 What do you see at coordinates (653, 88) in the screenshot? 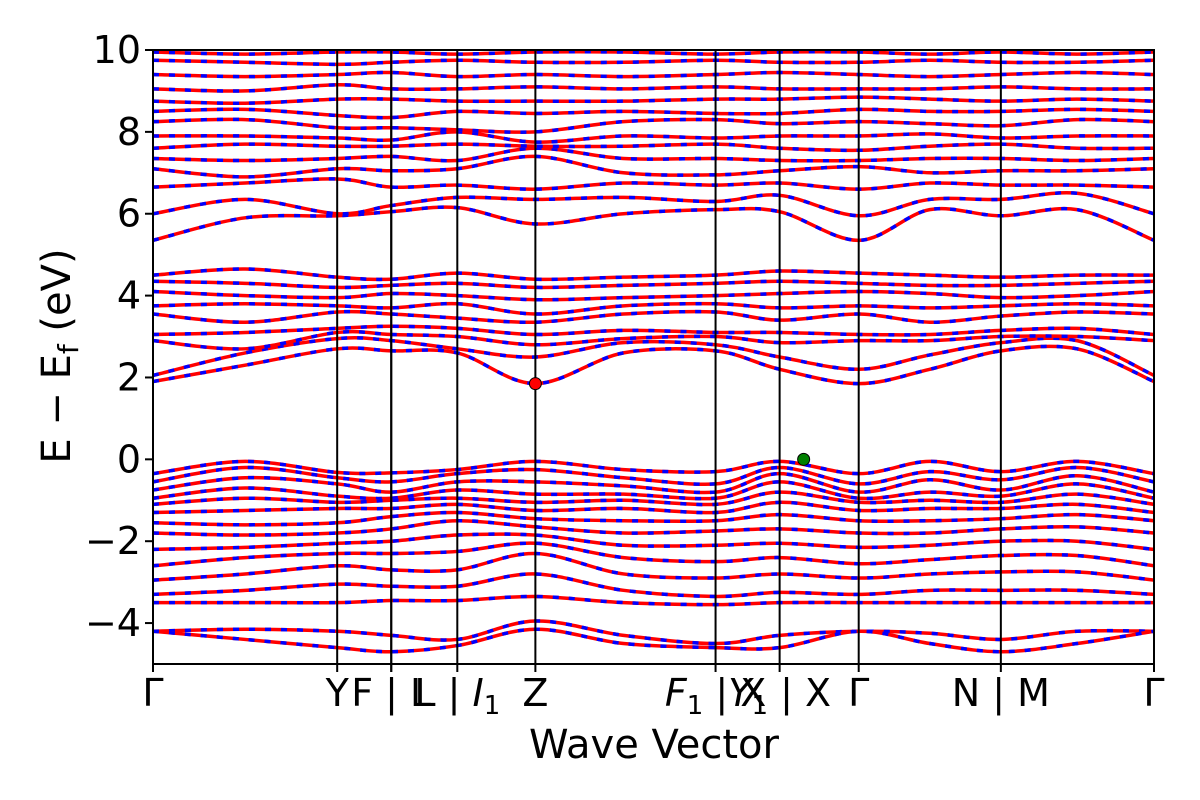
I see `upper-band-11-spin-down` at bounding box center [653, 88].